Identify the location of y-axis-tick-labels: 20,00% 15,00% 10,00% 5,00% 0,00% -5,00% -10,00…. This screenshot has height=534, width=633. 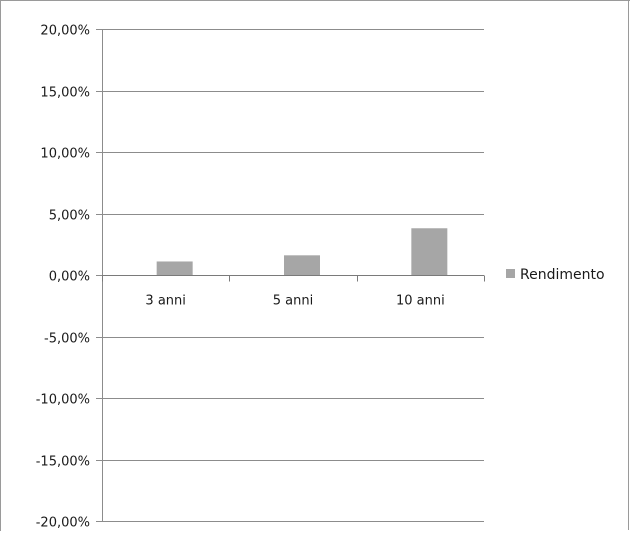
(63, 277).